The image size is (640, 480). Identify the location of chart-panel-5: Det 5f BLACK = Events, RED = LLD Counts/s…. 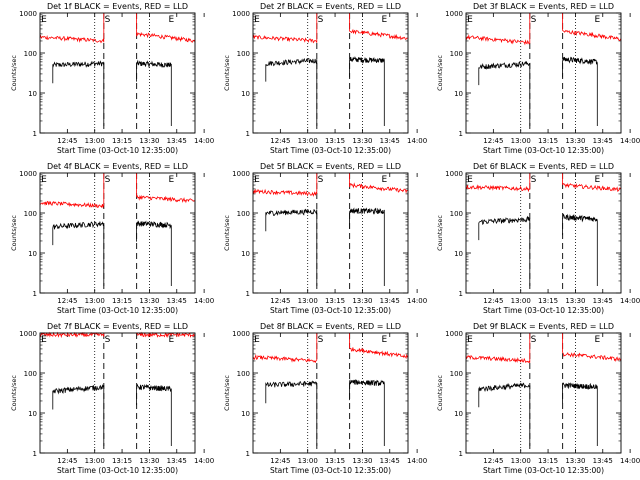
(325, 238).